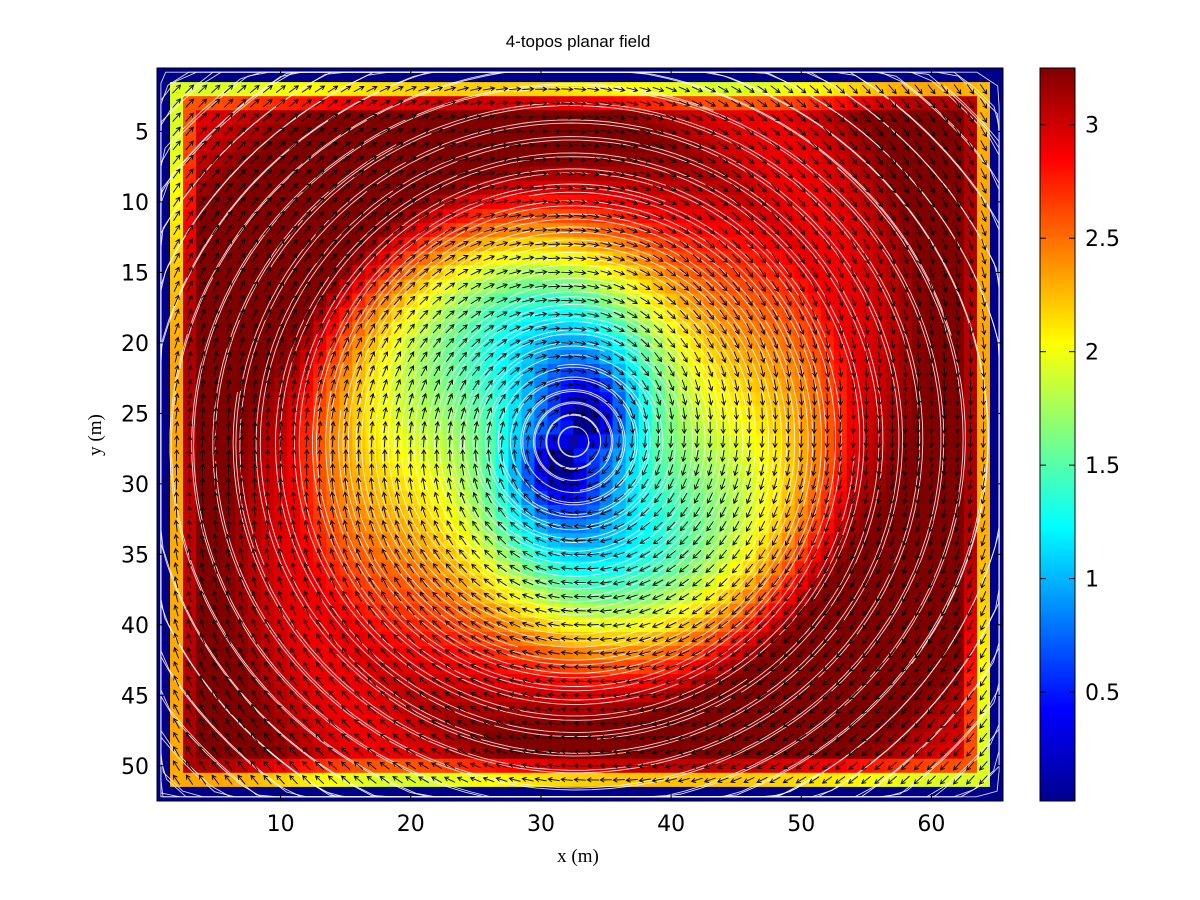 The image size is (1200, 900). I want to click on chart-title: 4-topos planar field, so click(578, 41).